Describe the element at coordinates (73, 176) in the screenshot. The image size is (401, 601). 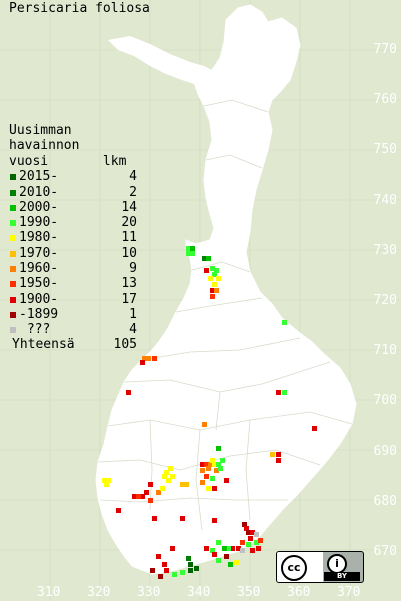
I see `legend-row: 2015- 4` at that location.